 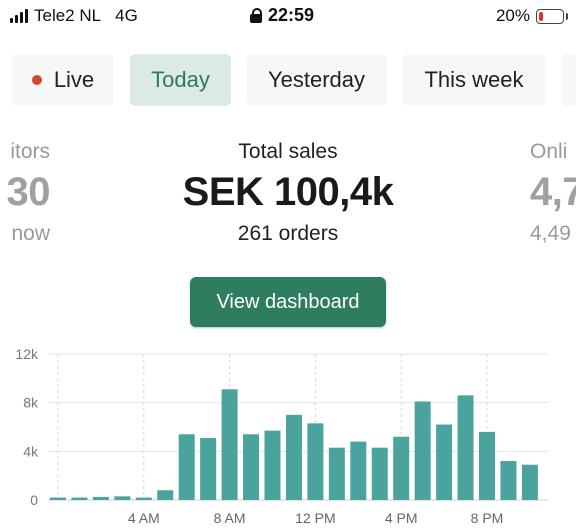 I want to click on live-dot-icon, so click(x=36, y=80).